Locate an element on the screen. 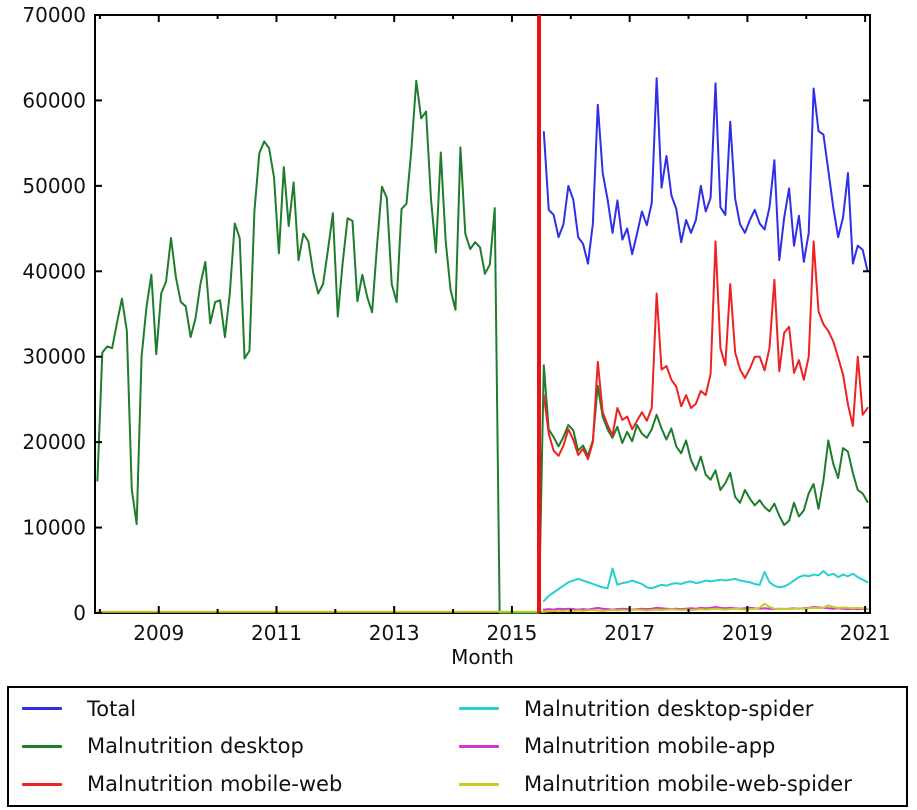 The width and height of the screenshot is (917, 810). legend-label: Malnutrition desktop is located at coordinates (195, 746).